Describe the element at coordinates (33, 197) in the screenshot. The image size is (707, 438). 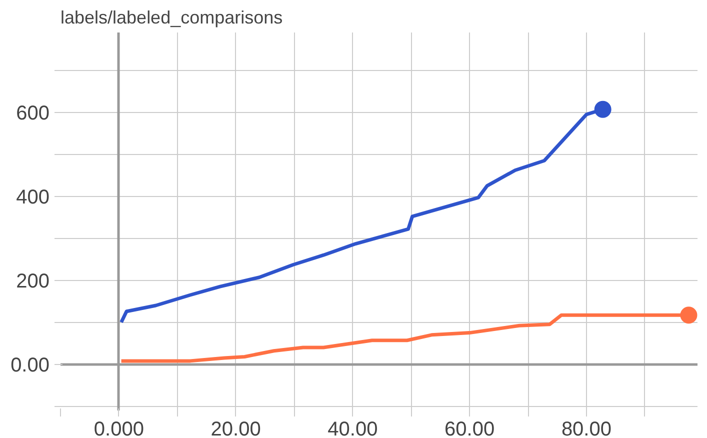
I see `y-tick-label: 400` at that location.